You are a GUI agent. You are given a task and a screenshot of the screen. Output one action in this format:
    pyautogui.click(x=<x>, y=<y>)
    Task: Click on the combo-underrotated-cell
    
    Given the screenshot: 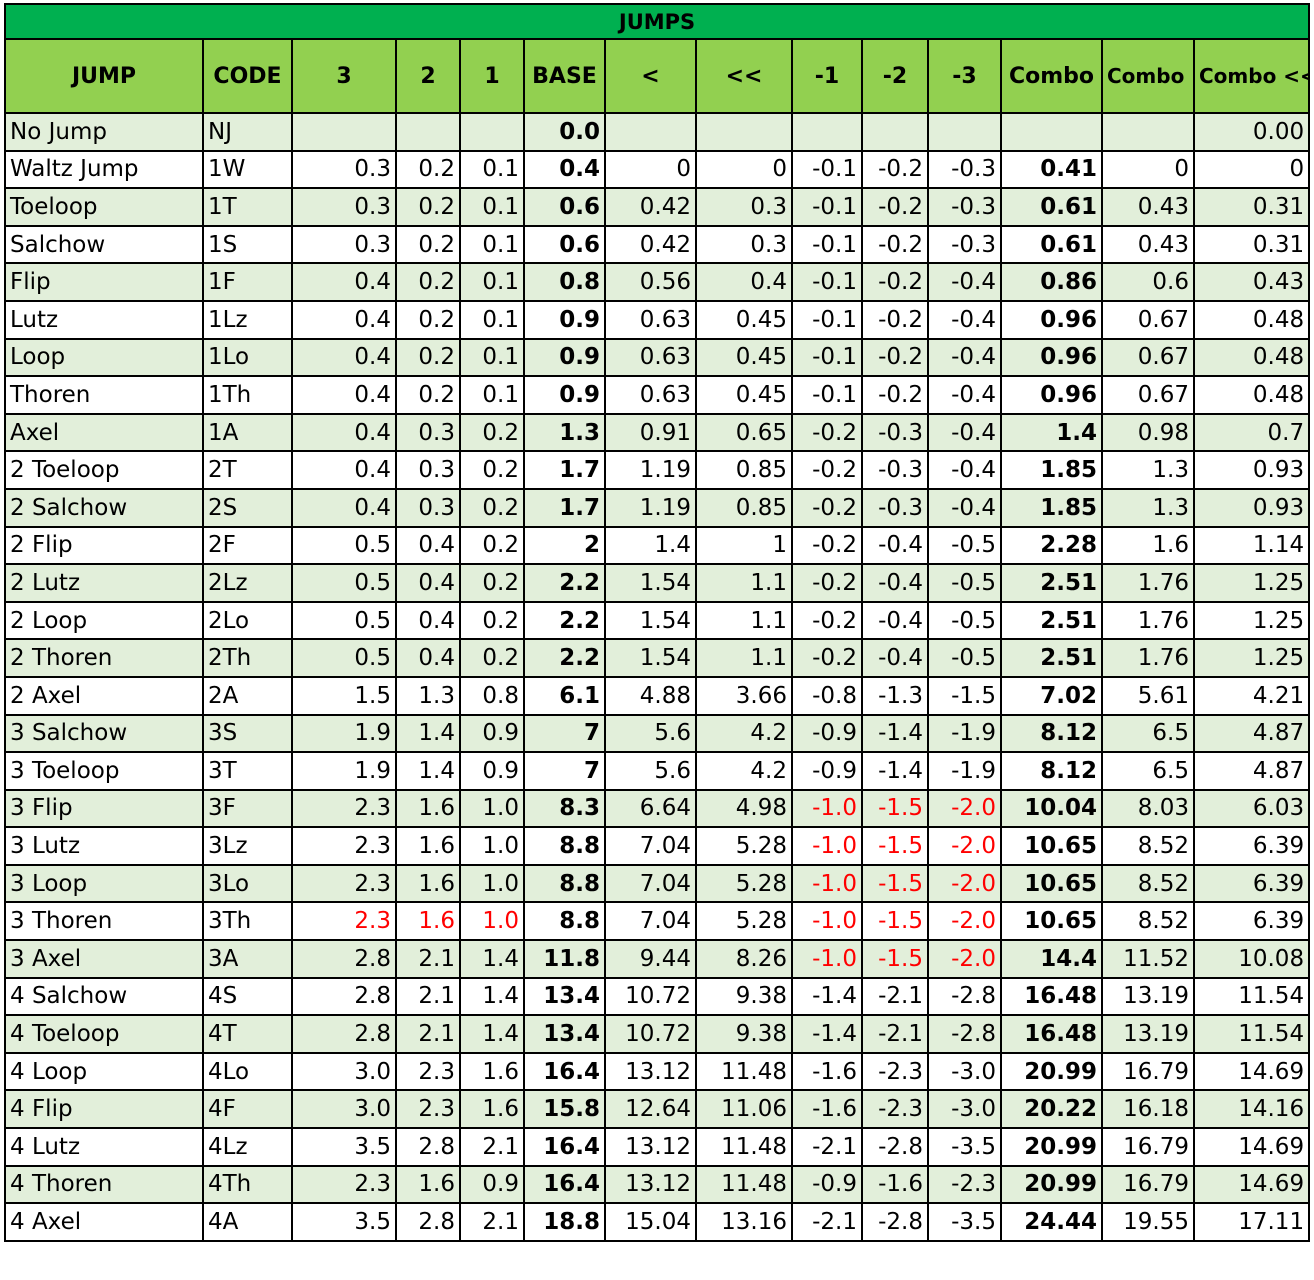 What is the action you would take?
    pyautogui.click(x=1148, y=132)
    